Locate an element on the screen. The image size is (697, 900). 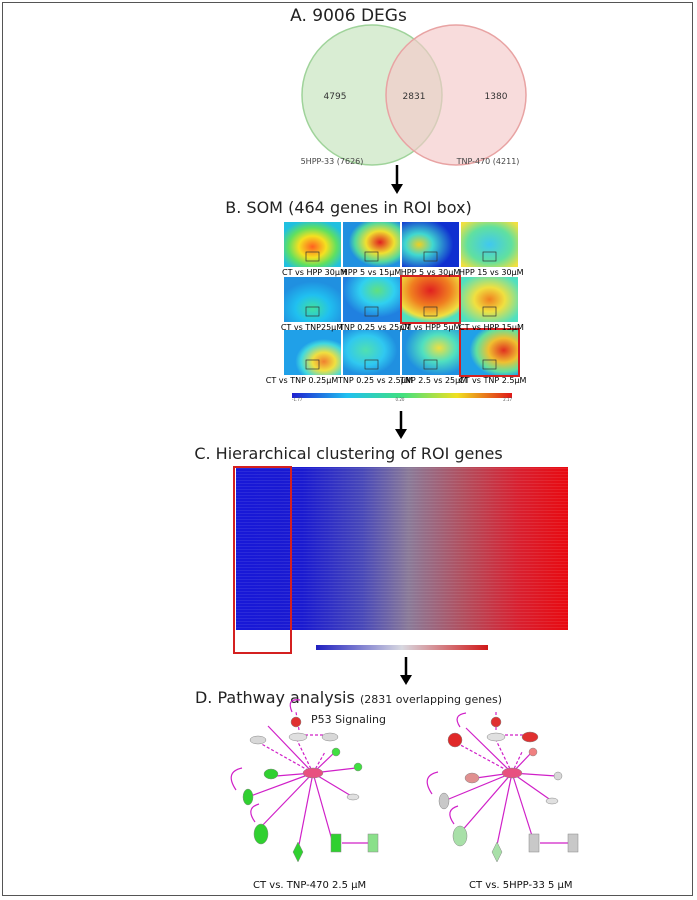
som-caption: TNP 2.5 vs 25µM is located at coordinates (434, 380).